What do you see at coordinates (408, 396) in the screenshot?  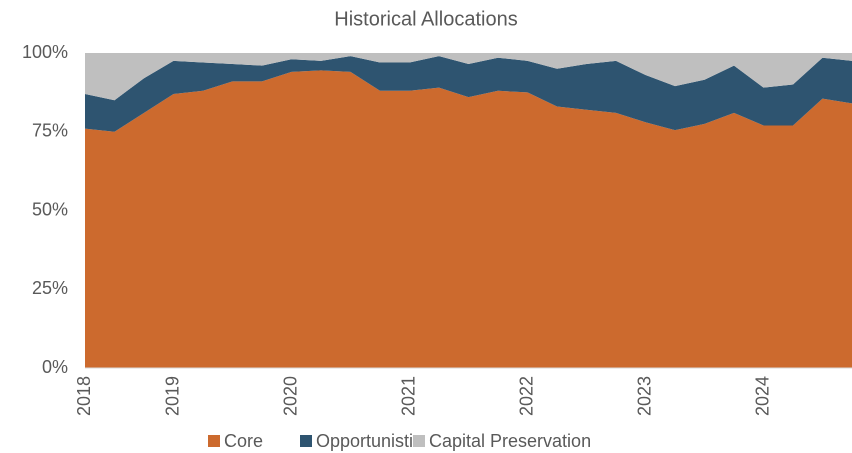 I see `x-tick-label: 2021` at bounding box center [408, 396].